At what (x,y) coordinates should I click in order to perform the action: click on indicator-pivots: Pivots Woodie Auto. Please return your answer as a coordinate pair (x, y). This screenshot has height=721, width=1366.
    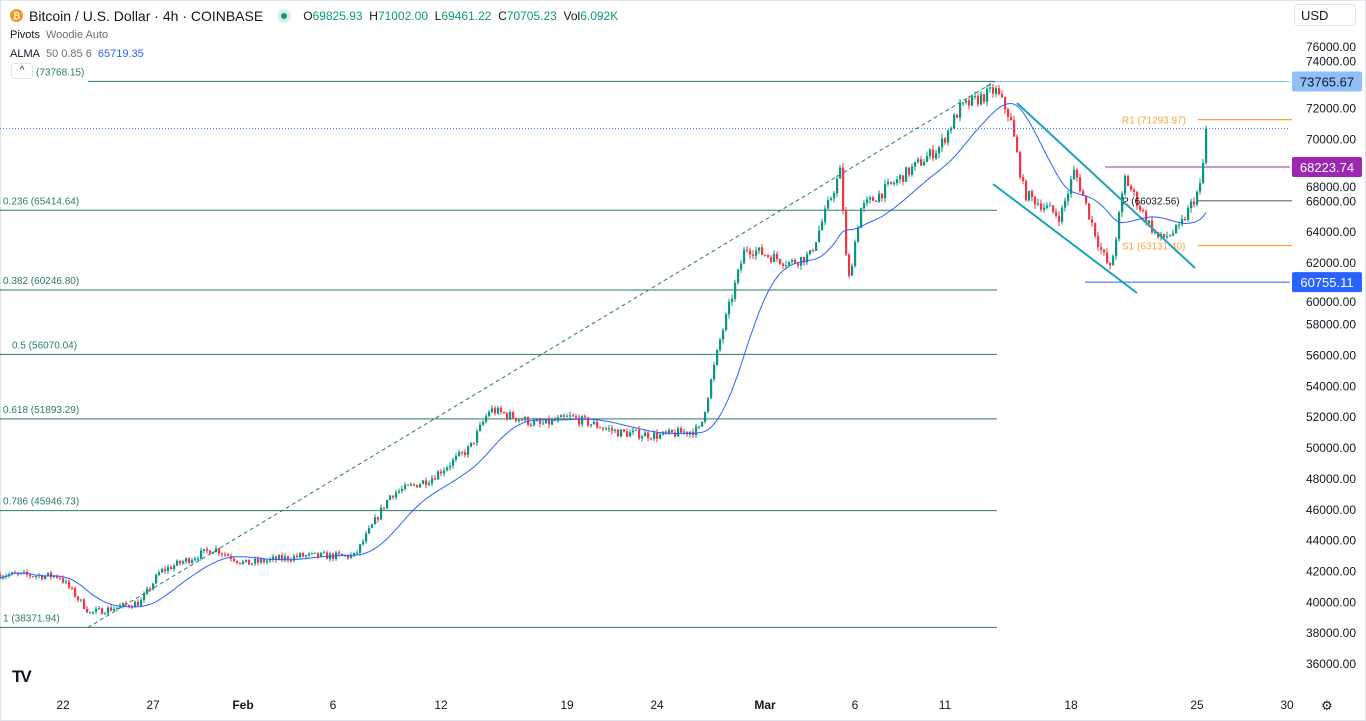
    Looking at the image, I should click on (59, 34).